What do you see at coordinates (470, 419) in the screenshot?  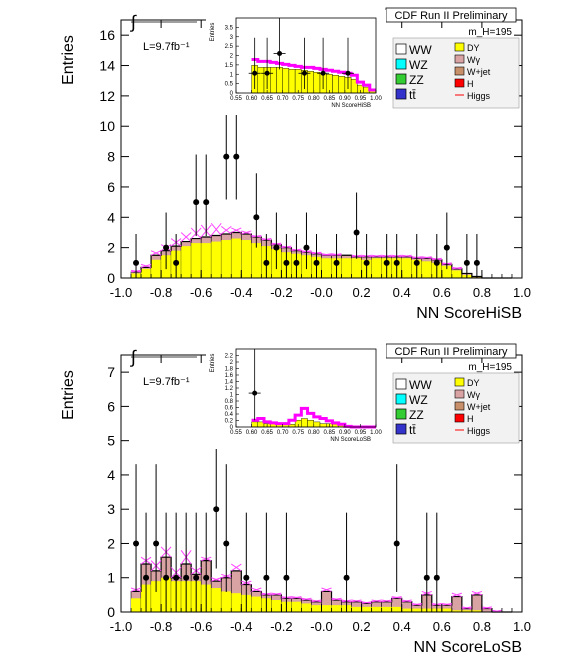 I see `legend-label: H` at bounding box center [470, 419].